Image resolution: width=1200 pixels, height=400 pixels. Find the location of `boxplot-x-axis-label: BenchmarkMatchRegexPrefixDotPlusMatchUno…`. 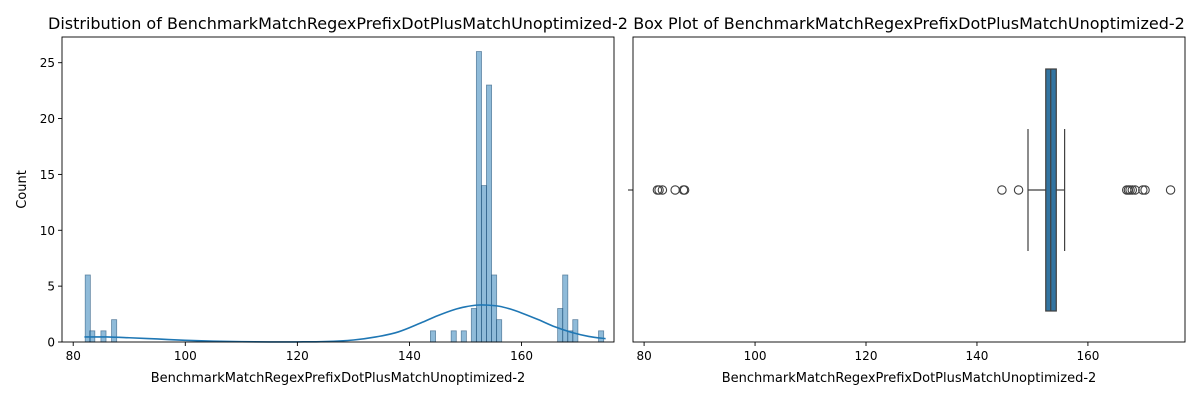

boxplot-x-axis-label: BenchmarkMatchRegexPrefixDotPlusMatchUno… is located at coordinates (909, 378).